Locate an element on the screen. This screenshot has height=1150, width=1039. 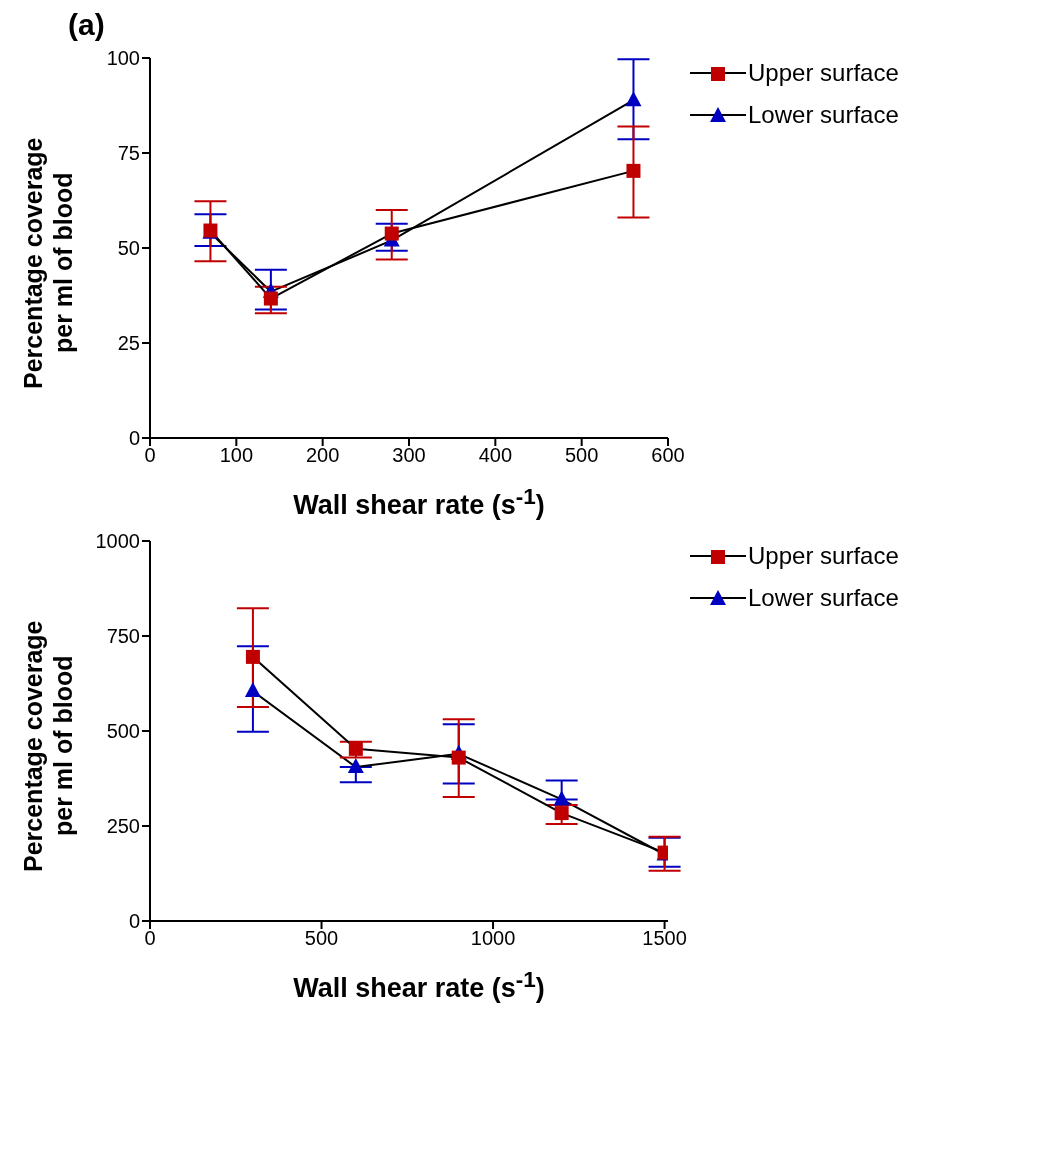
x-tick-label: 200 is located at coordinates (322, 455).